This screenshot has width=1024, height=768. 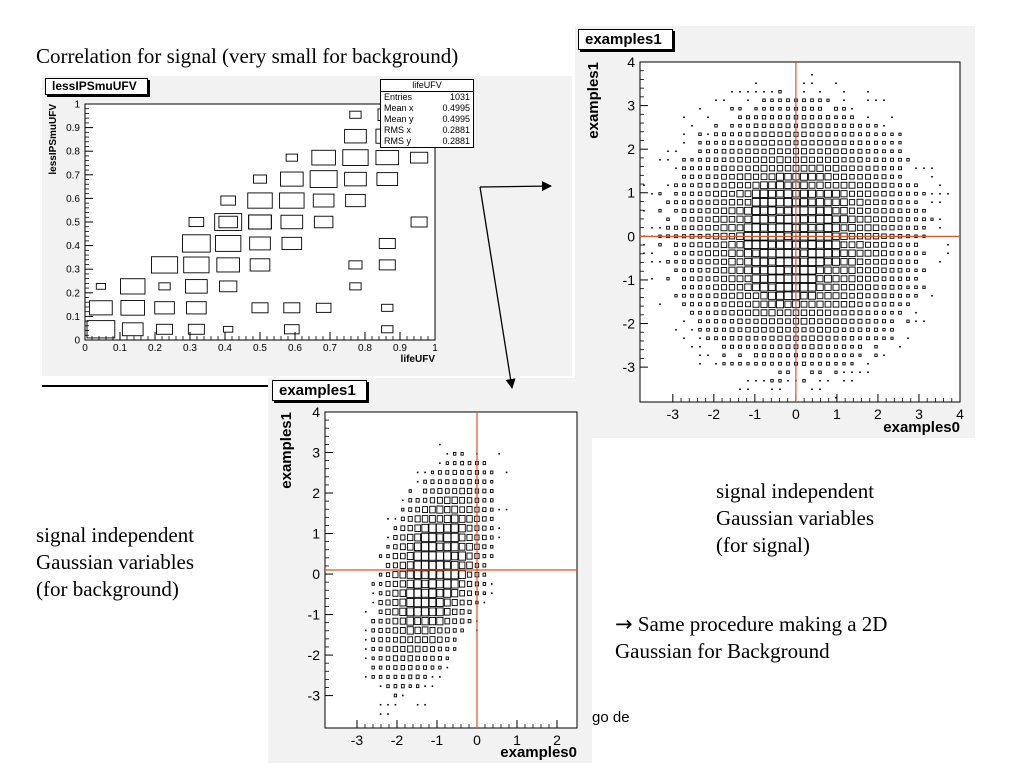 What do you see at coordinates (316, 533) in the screenshot?
I see `y-tick-label: 1` at bounding box center [316, 533].